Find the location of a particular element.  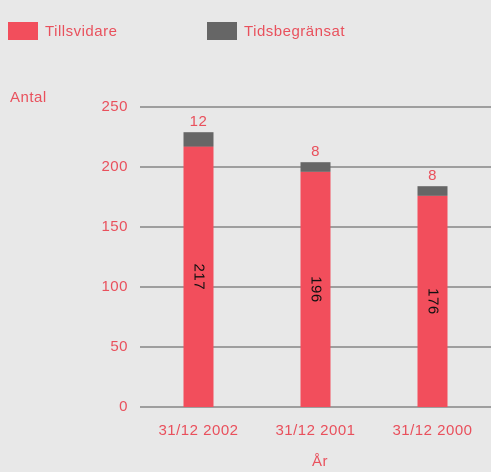

legend-label: Tillsvidare is located at coordinates (81, 31).